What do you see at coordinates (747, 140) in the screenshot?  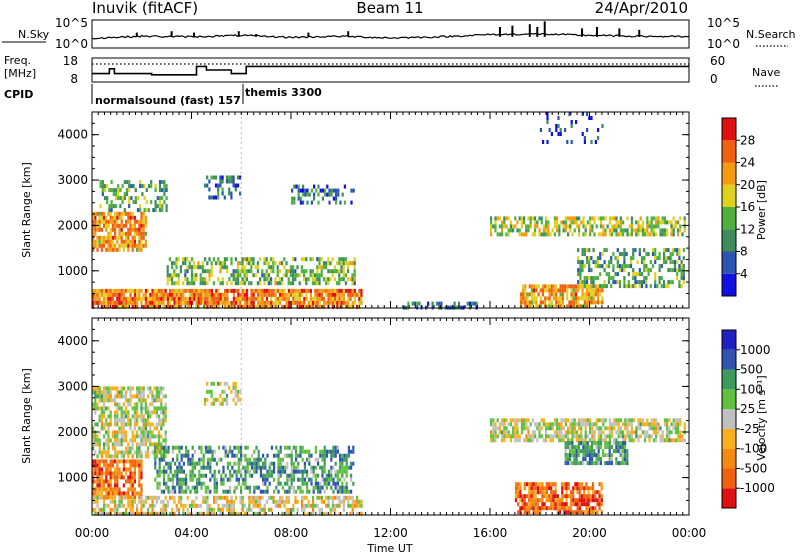 I see `colorbar-tick-label: 28` at bounding box center [747, 140].